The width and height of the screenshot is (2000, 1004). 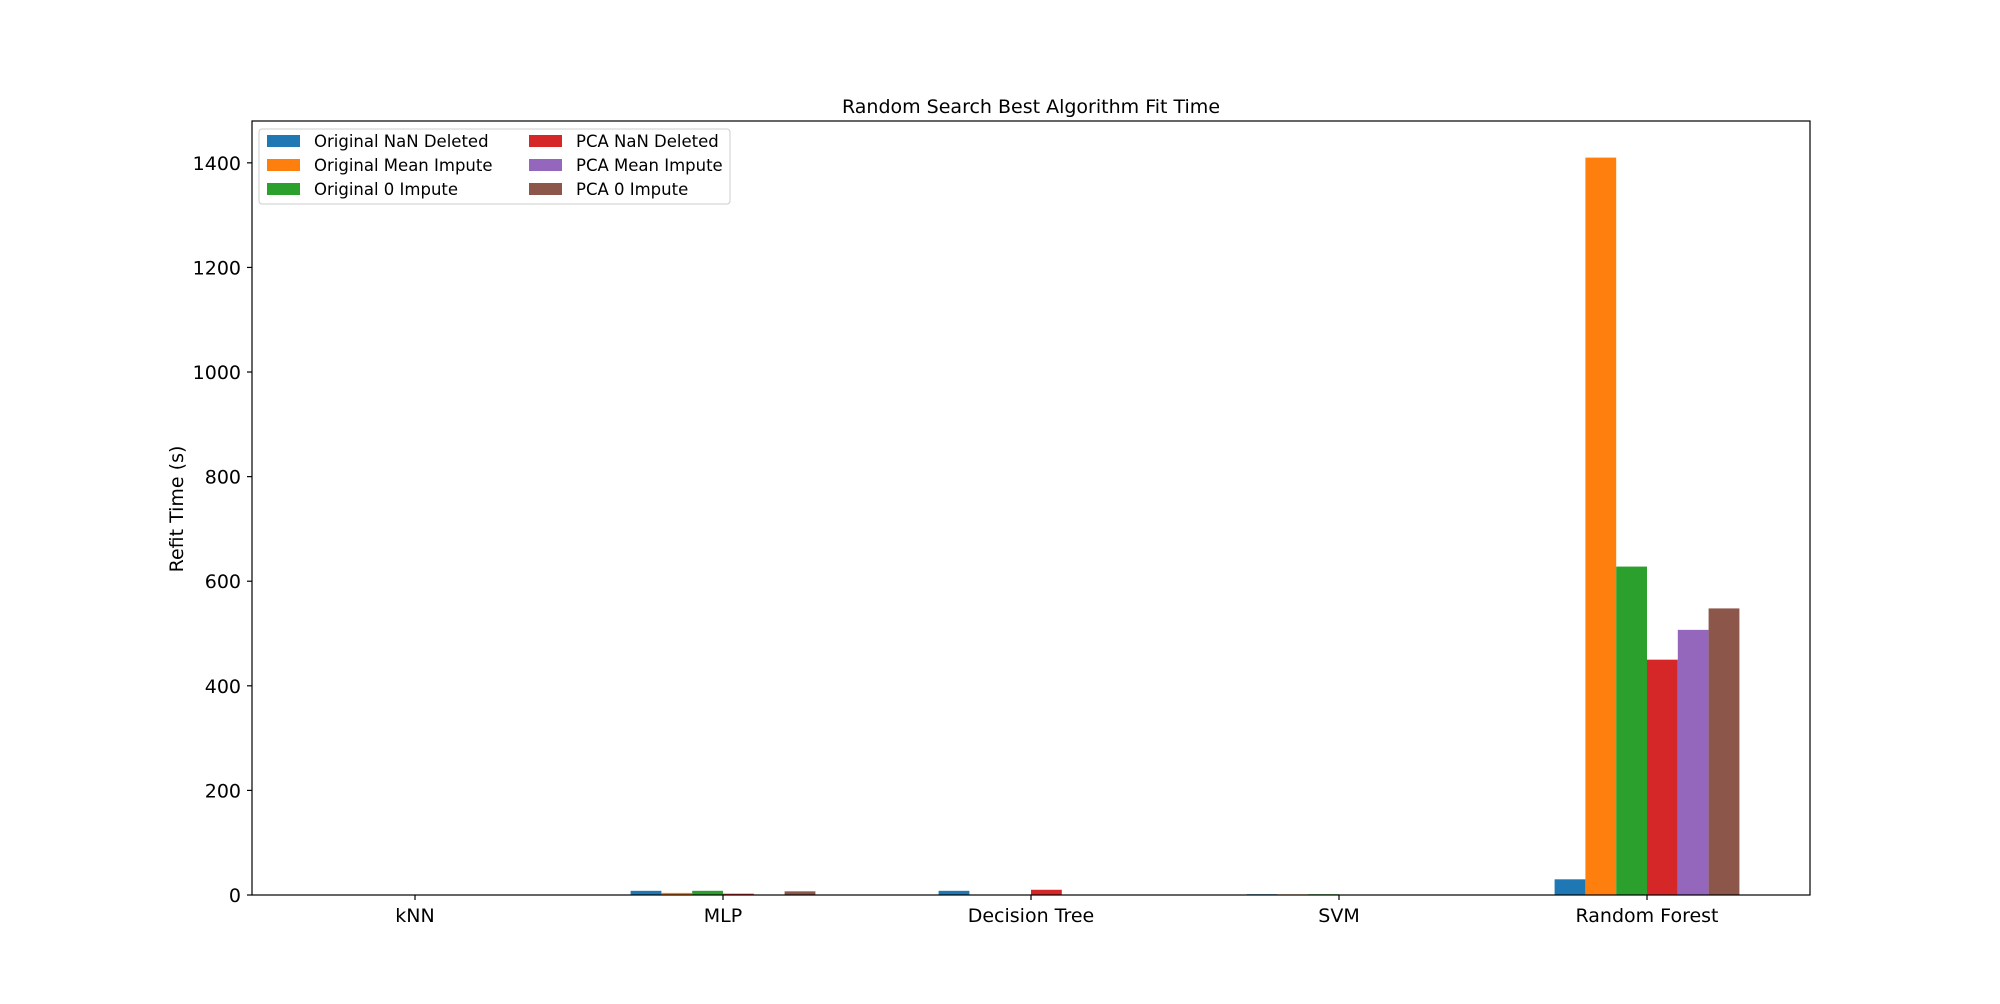 I want to click on x-tick-label-3: Decision Tree, so click(x=1031, y=916).